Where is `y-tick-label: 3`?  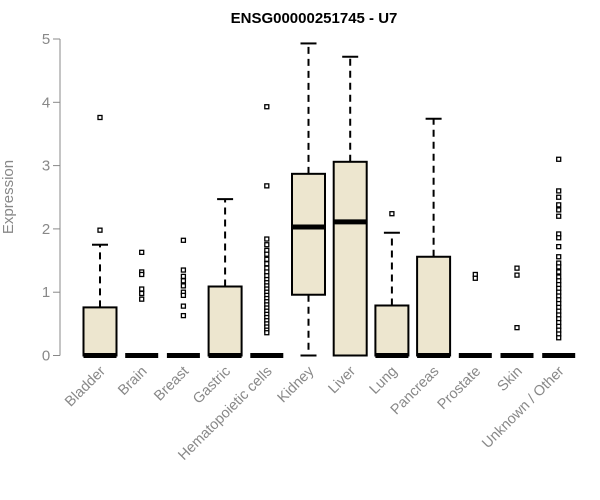 y-tick-label: 3 is located at coordinates (46, 166).